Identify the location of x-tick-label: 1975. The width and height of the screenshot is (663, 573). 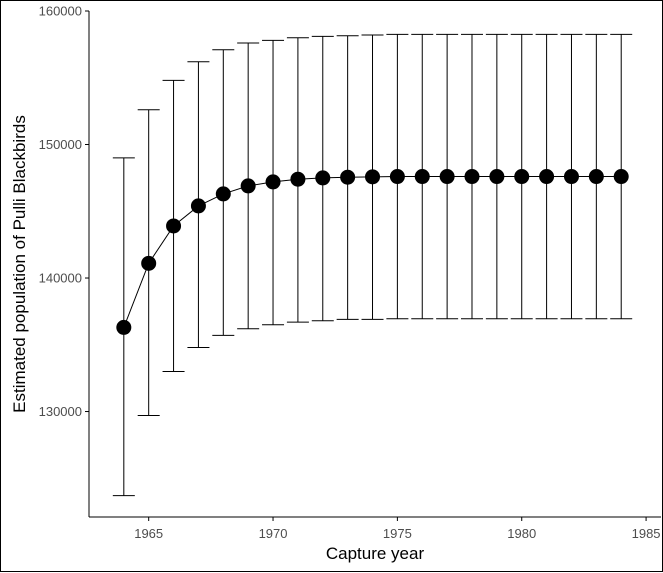
(397, 533).